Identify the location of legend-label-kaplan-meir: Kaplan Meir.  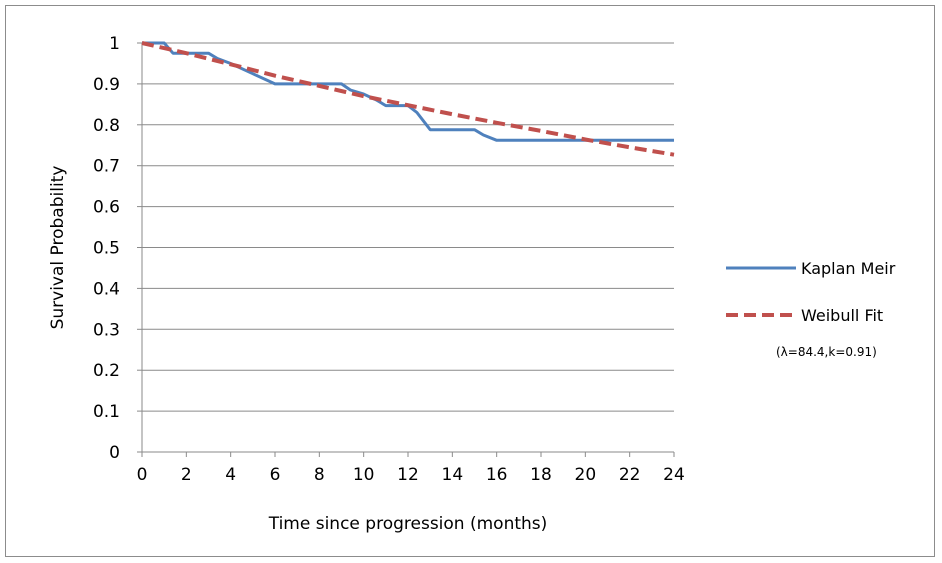
(848, 268).